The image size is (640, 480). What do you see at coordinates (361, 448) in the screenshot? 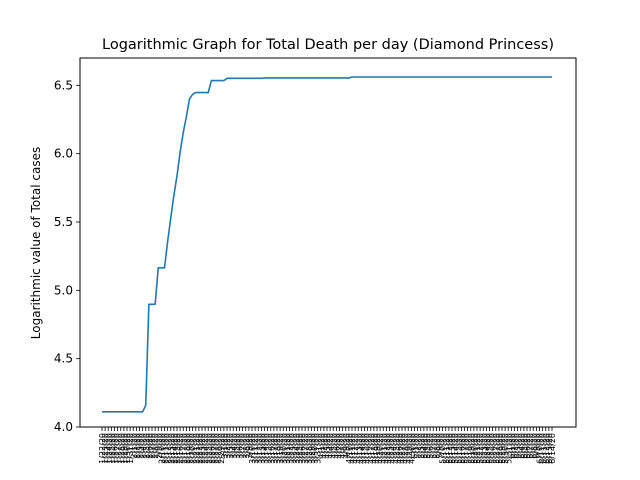
I see `x-tick-label: 4/14/20` at bounding box center [361, 448].